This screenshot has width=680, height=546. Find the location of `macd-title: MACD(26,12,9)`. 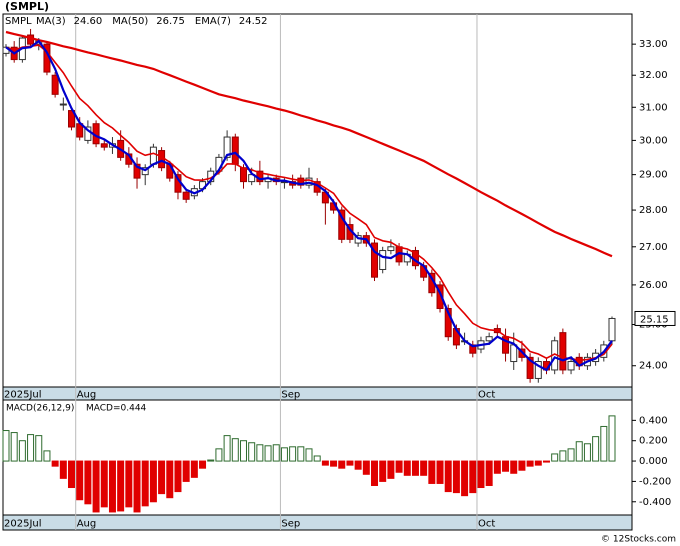

macd-title: MACD(26,12,9) is located at coordinates (40, 409).